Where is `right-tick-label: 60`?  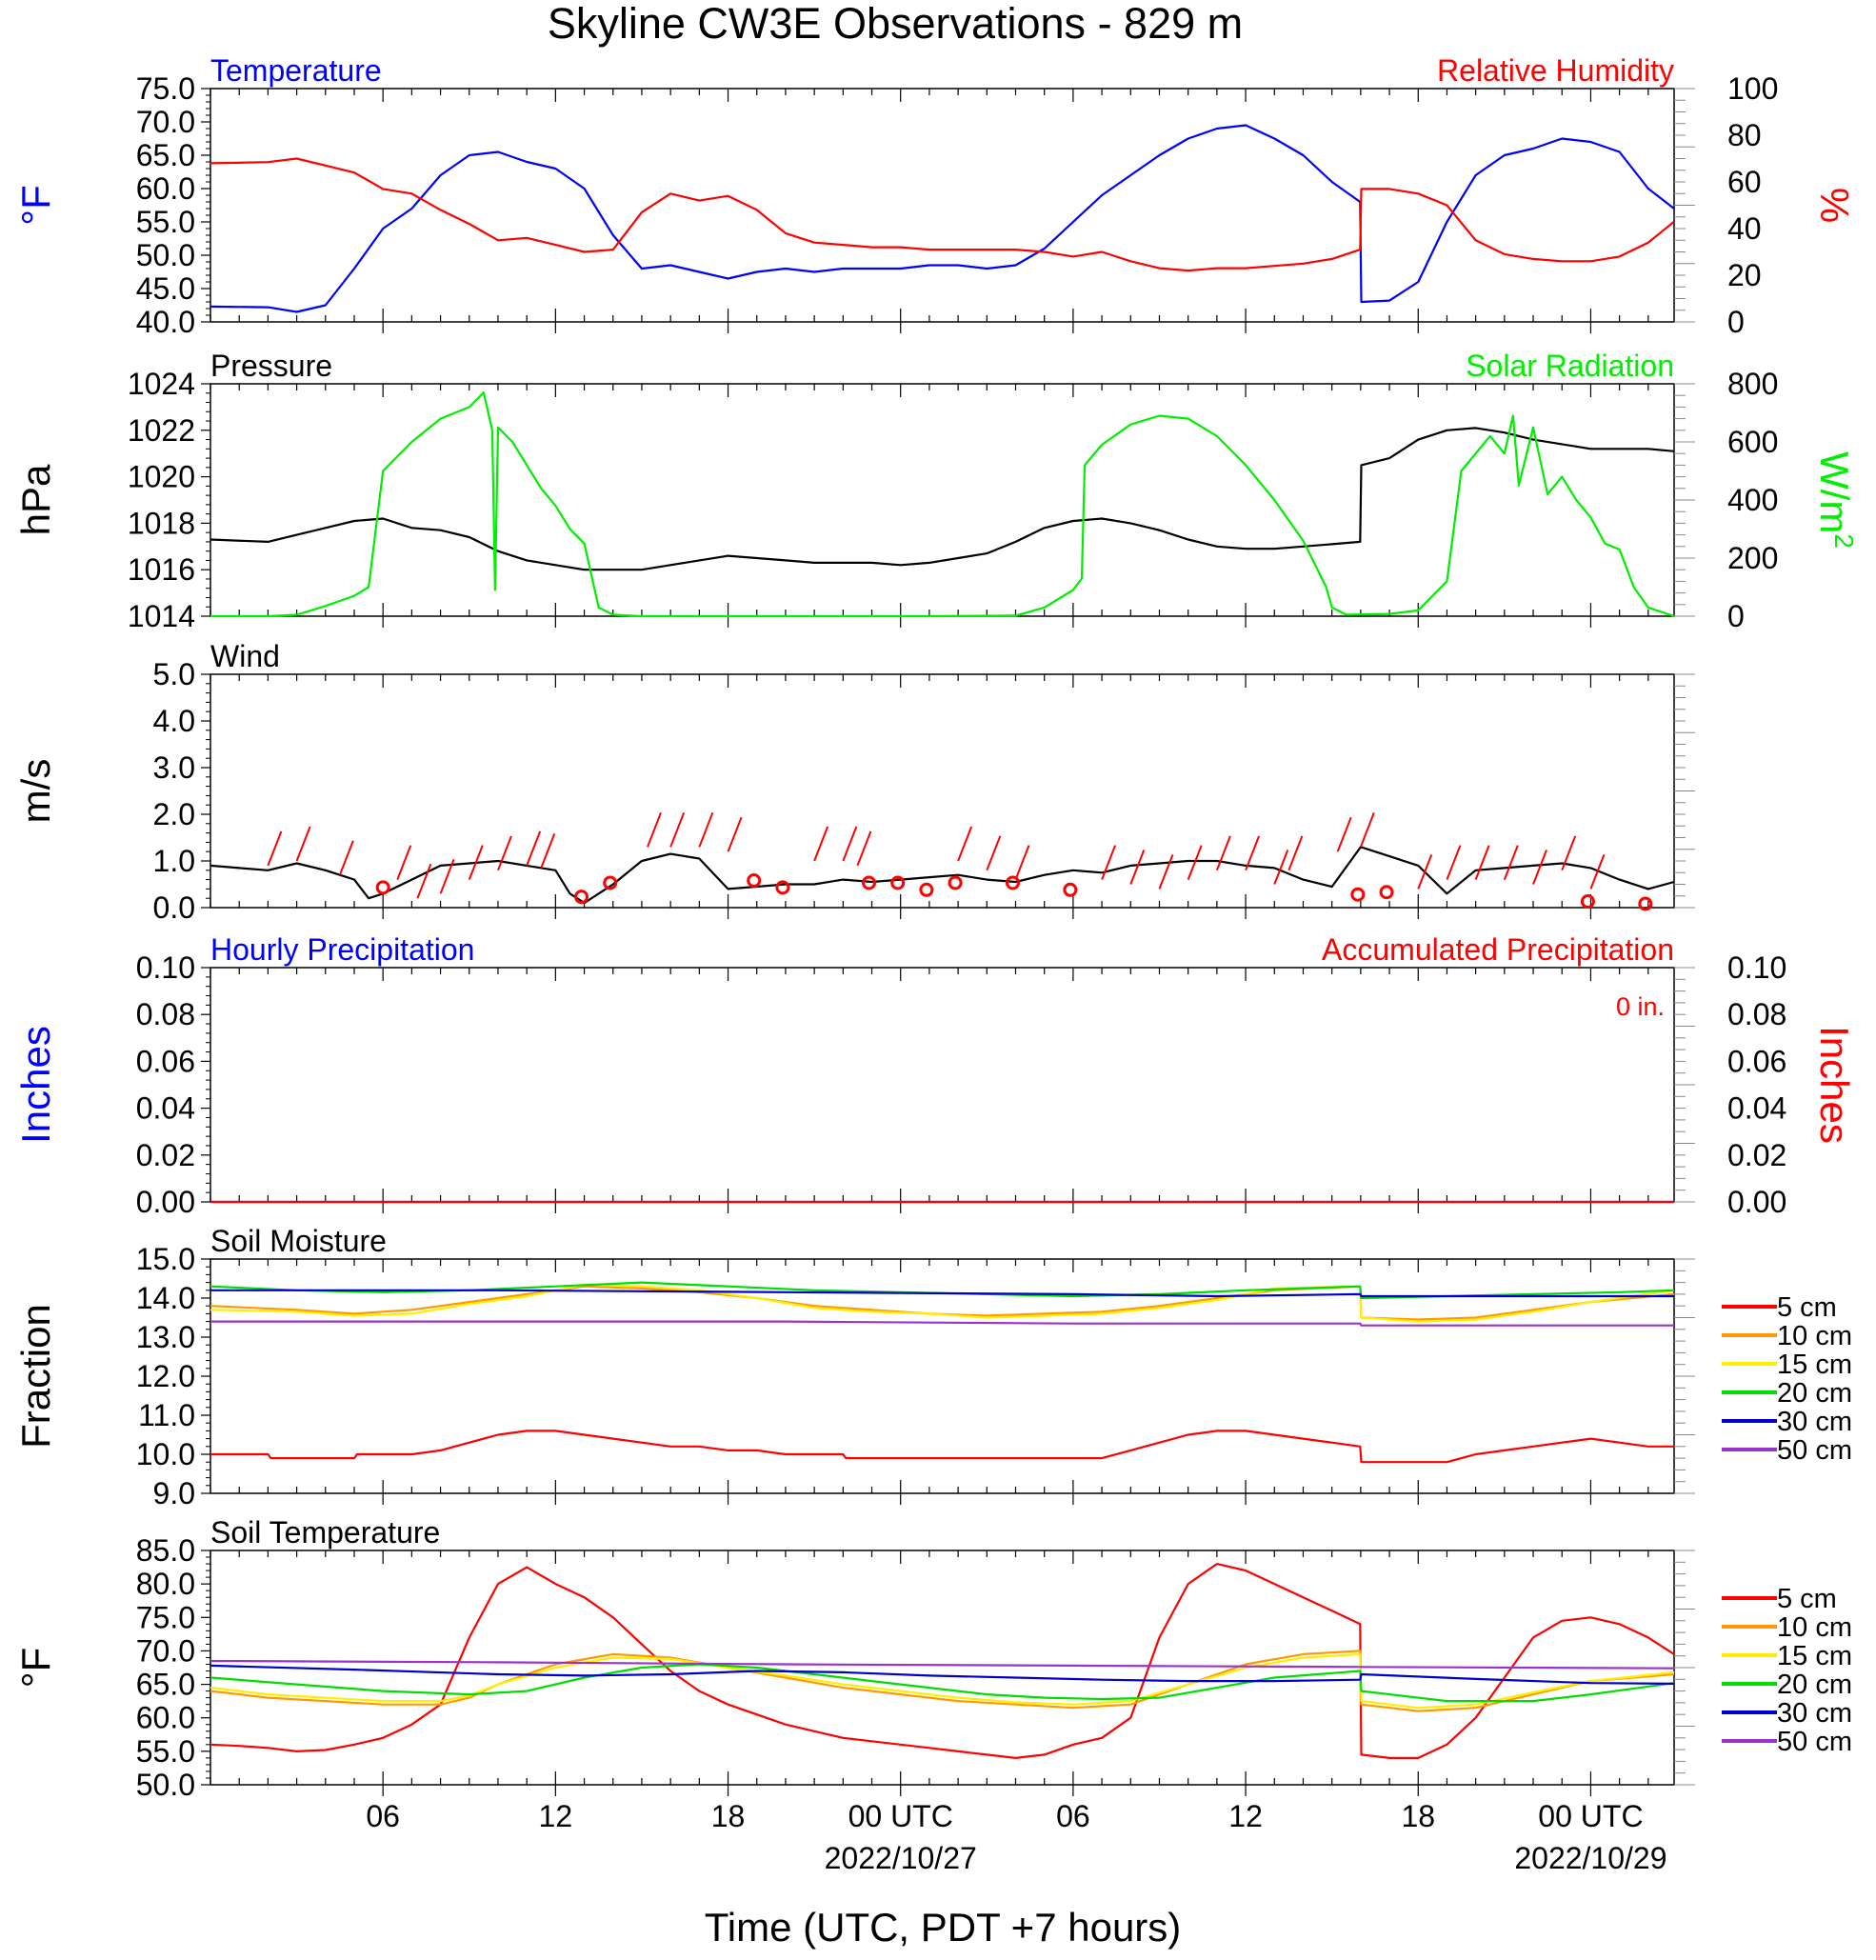 right-tick-label: 60 is located at coordinates (1744, 182).